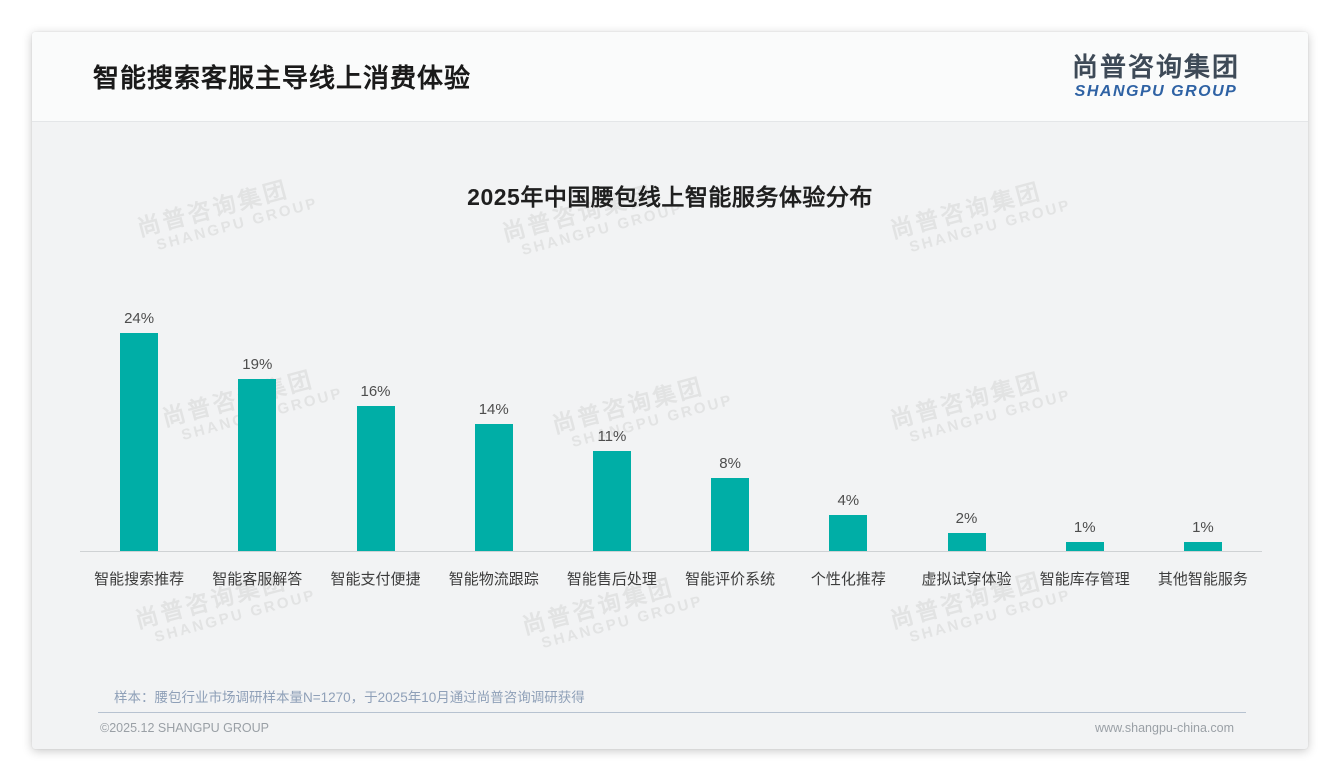  What do you see at coordinates (257, 579) in the screenshot?
I see `category-label: 智能客服解答` at bounding box center [257, 579].